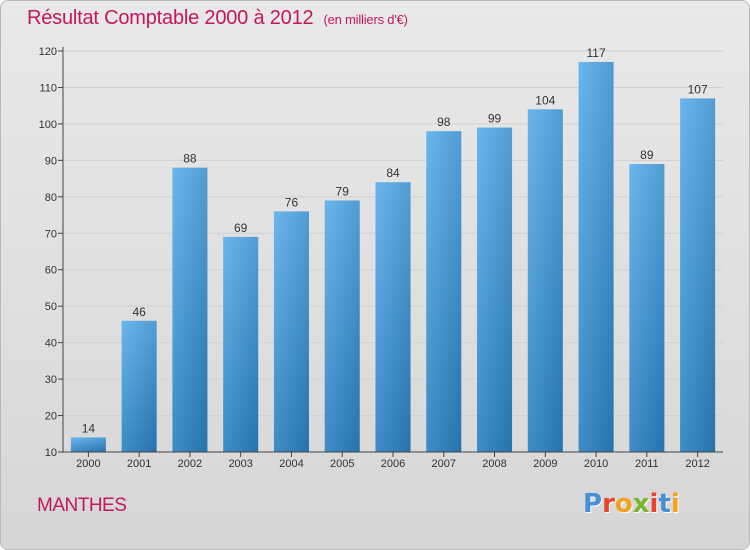  I want to click on x-tick-label: 2000, so click(88, 464).